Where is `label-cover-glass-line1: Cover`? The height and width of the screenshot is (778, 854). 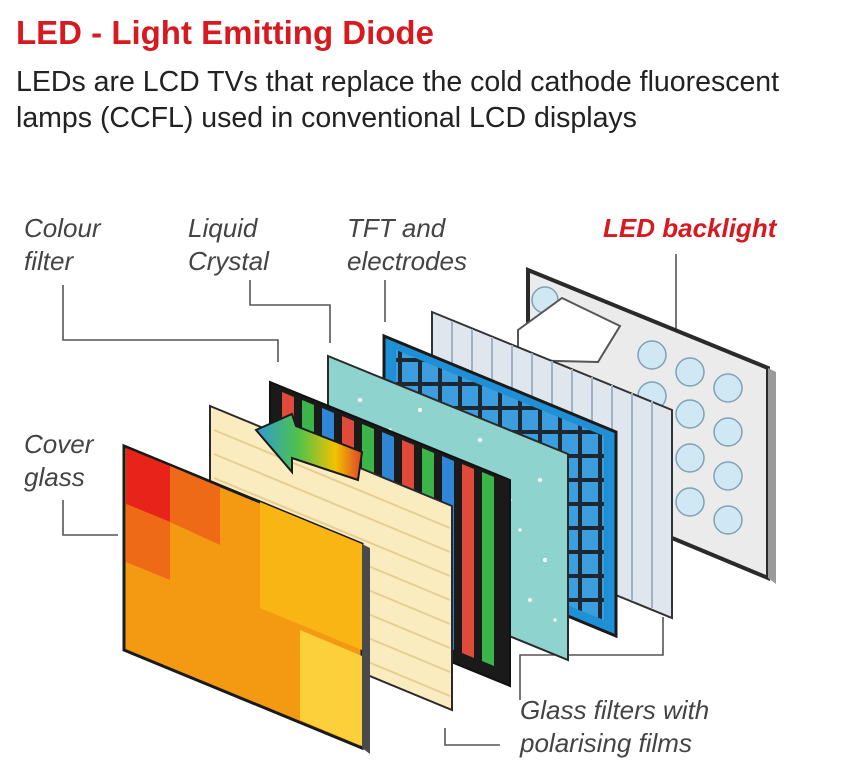 label-cover-glass-line1: Cover is located at coordinates (59, 444).